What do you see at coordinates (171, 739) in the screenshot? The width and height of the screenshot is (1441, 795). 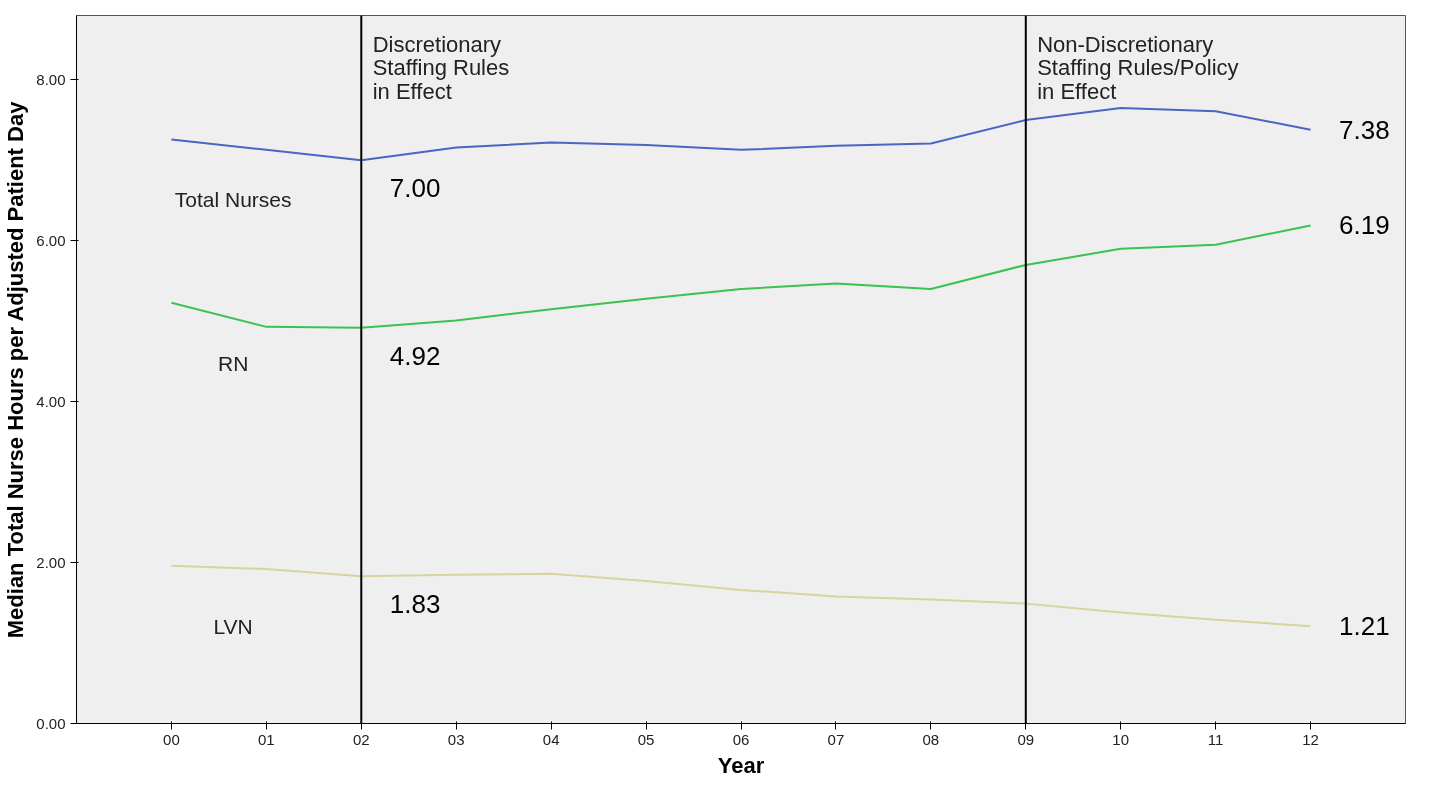 I see `x-tick-label: 00` at bounding box center [171, 739].